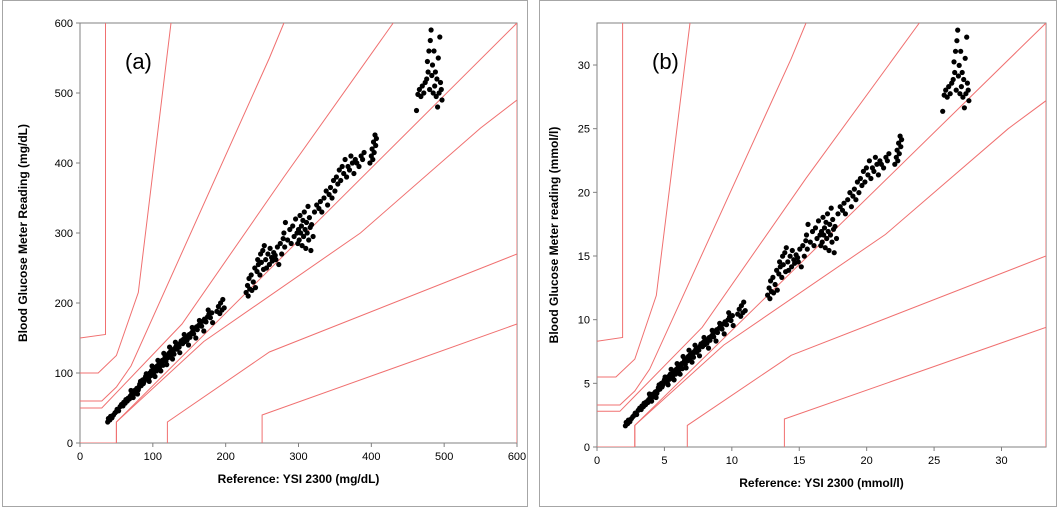  What do you see at coordinates (664, 461) in the screenshot?
I see `x-tick-label: 5` at bounding box center [664, 461].